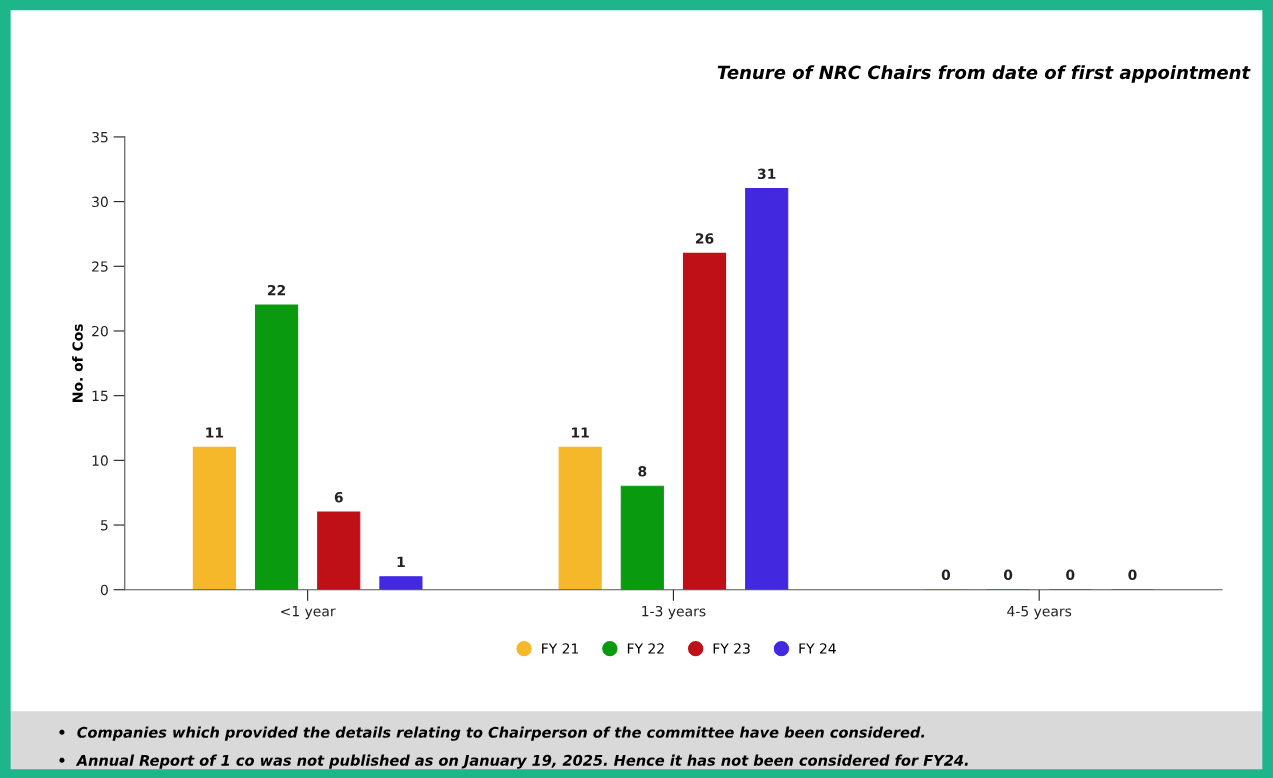 Image resolution: width=1273 pixels, height=778 pixels. I want to click on y-tick-label: 15, so click(100, 396).